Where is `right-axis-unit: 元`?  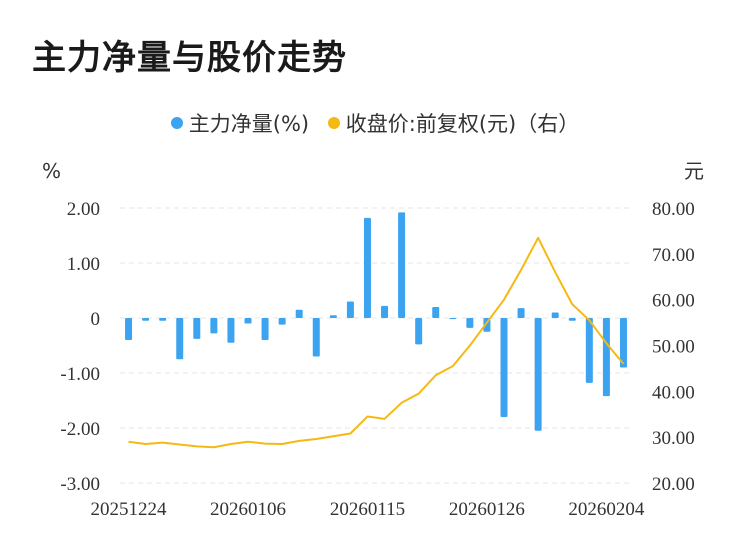 right-axis-unit: 元 is located at coordinates (694, 171).